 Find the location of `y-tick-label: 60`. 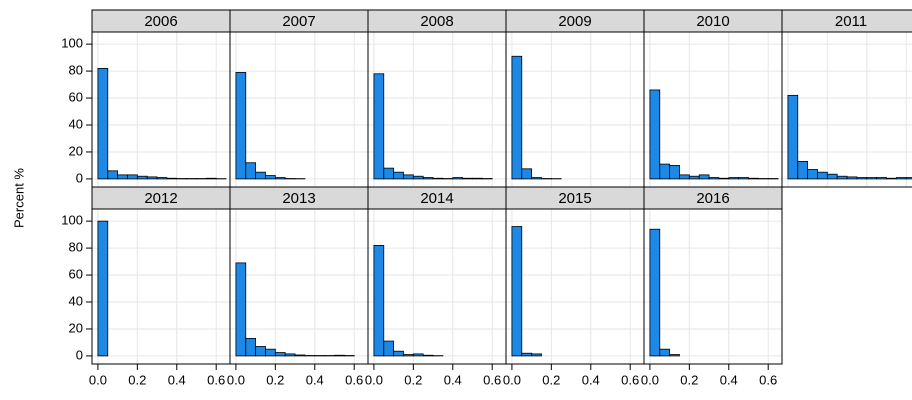

y-tick-label: 60 is located at coordinates (76, 96).